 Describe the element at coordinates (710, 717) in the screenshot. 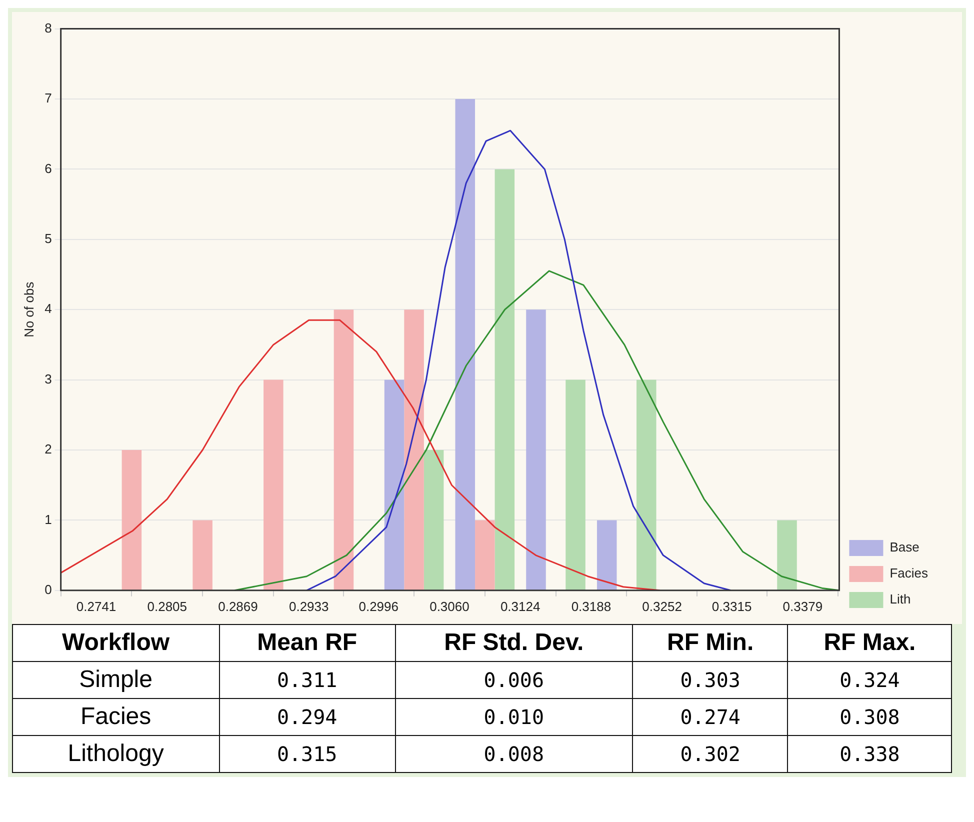

I see `text: 0.274` at that location.